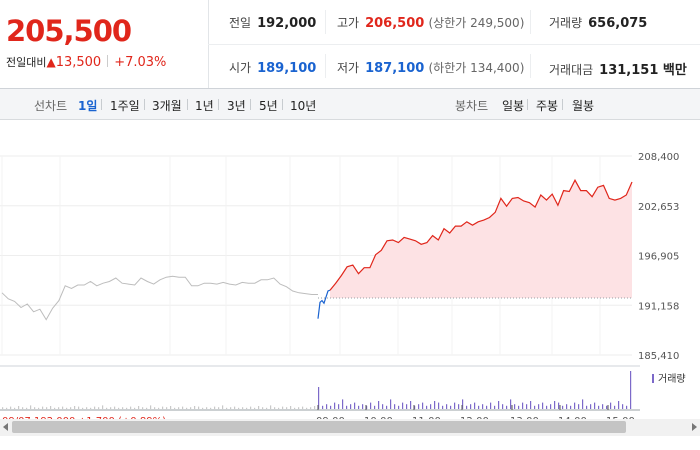  I want to click on line-chart-title: 선차트, so click(51, 106).